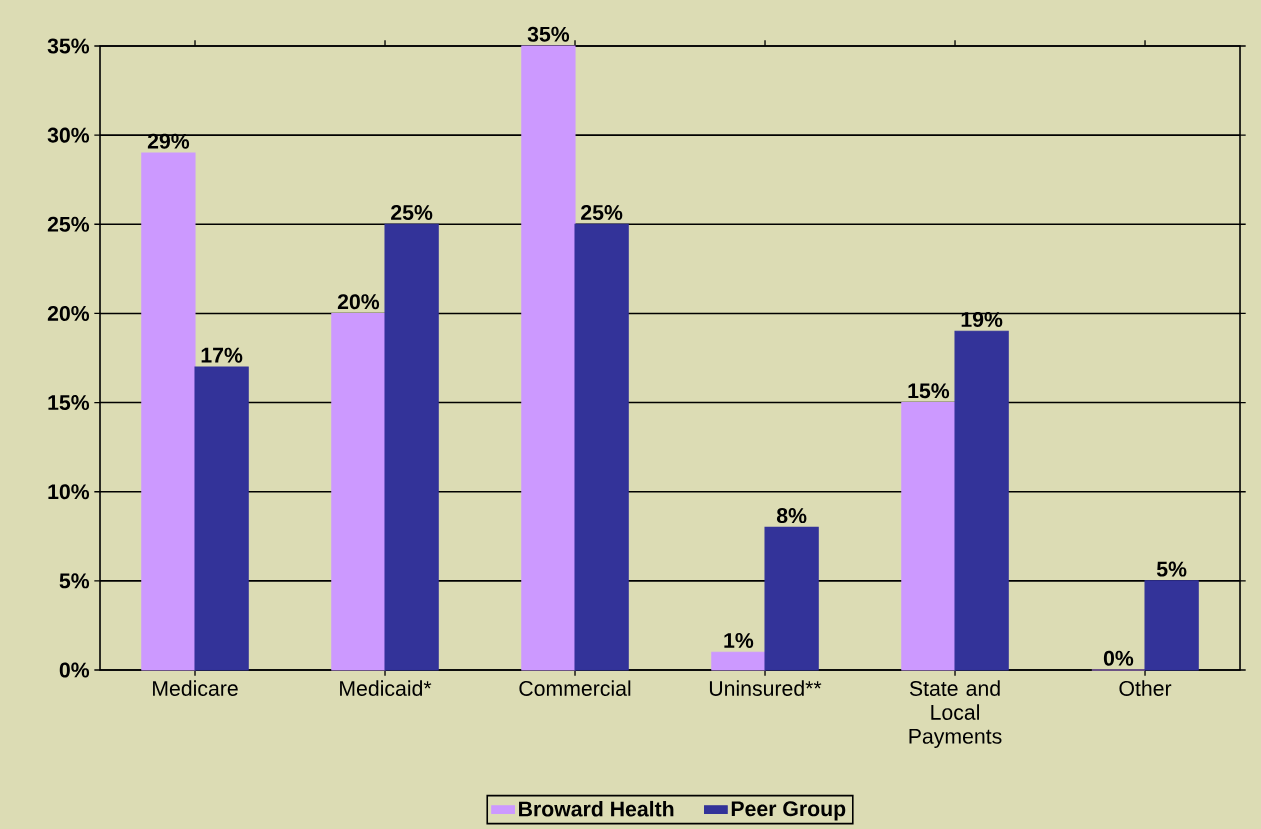  What do you see at coordinates (1171, 569) in the screenshot?
I see `data-label: 5%` at bounding box center [1171, 569].